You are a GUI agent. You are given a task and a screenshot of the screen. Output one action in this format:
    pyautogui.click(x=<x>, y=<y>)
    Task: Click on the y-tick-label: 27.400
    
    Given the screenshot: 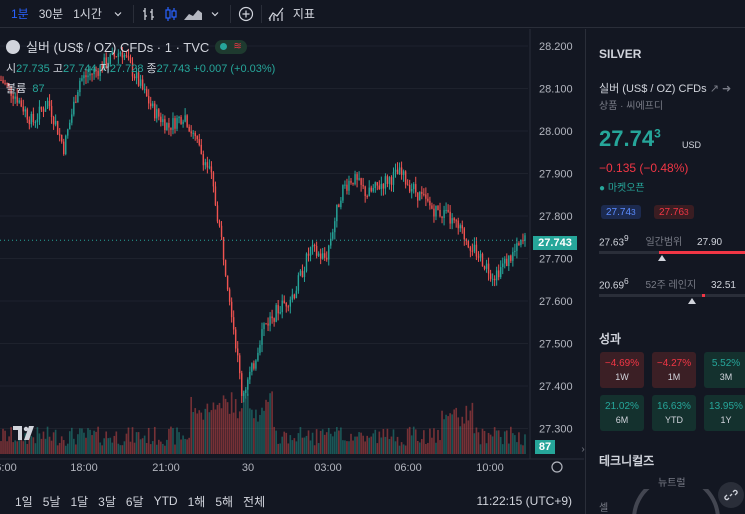 What is the action you would take?
    pyautogui.click(x=556, y=387)
    